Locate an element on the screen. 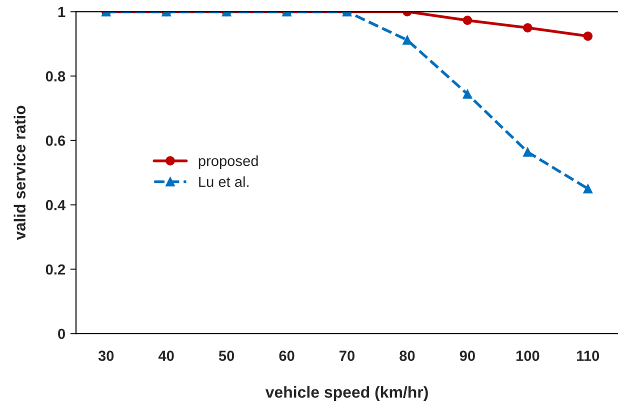 The height and width of the screenshot is (417, 618). y-tick-label: 0 is located at coordinates (61, 334).